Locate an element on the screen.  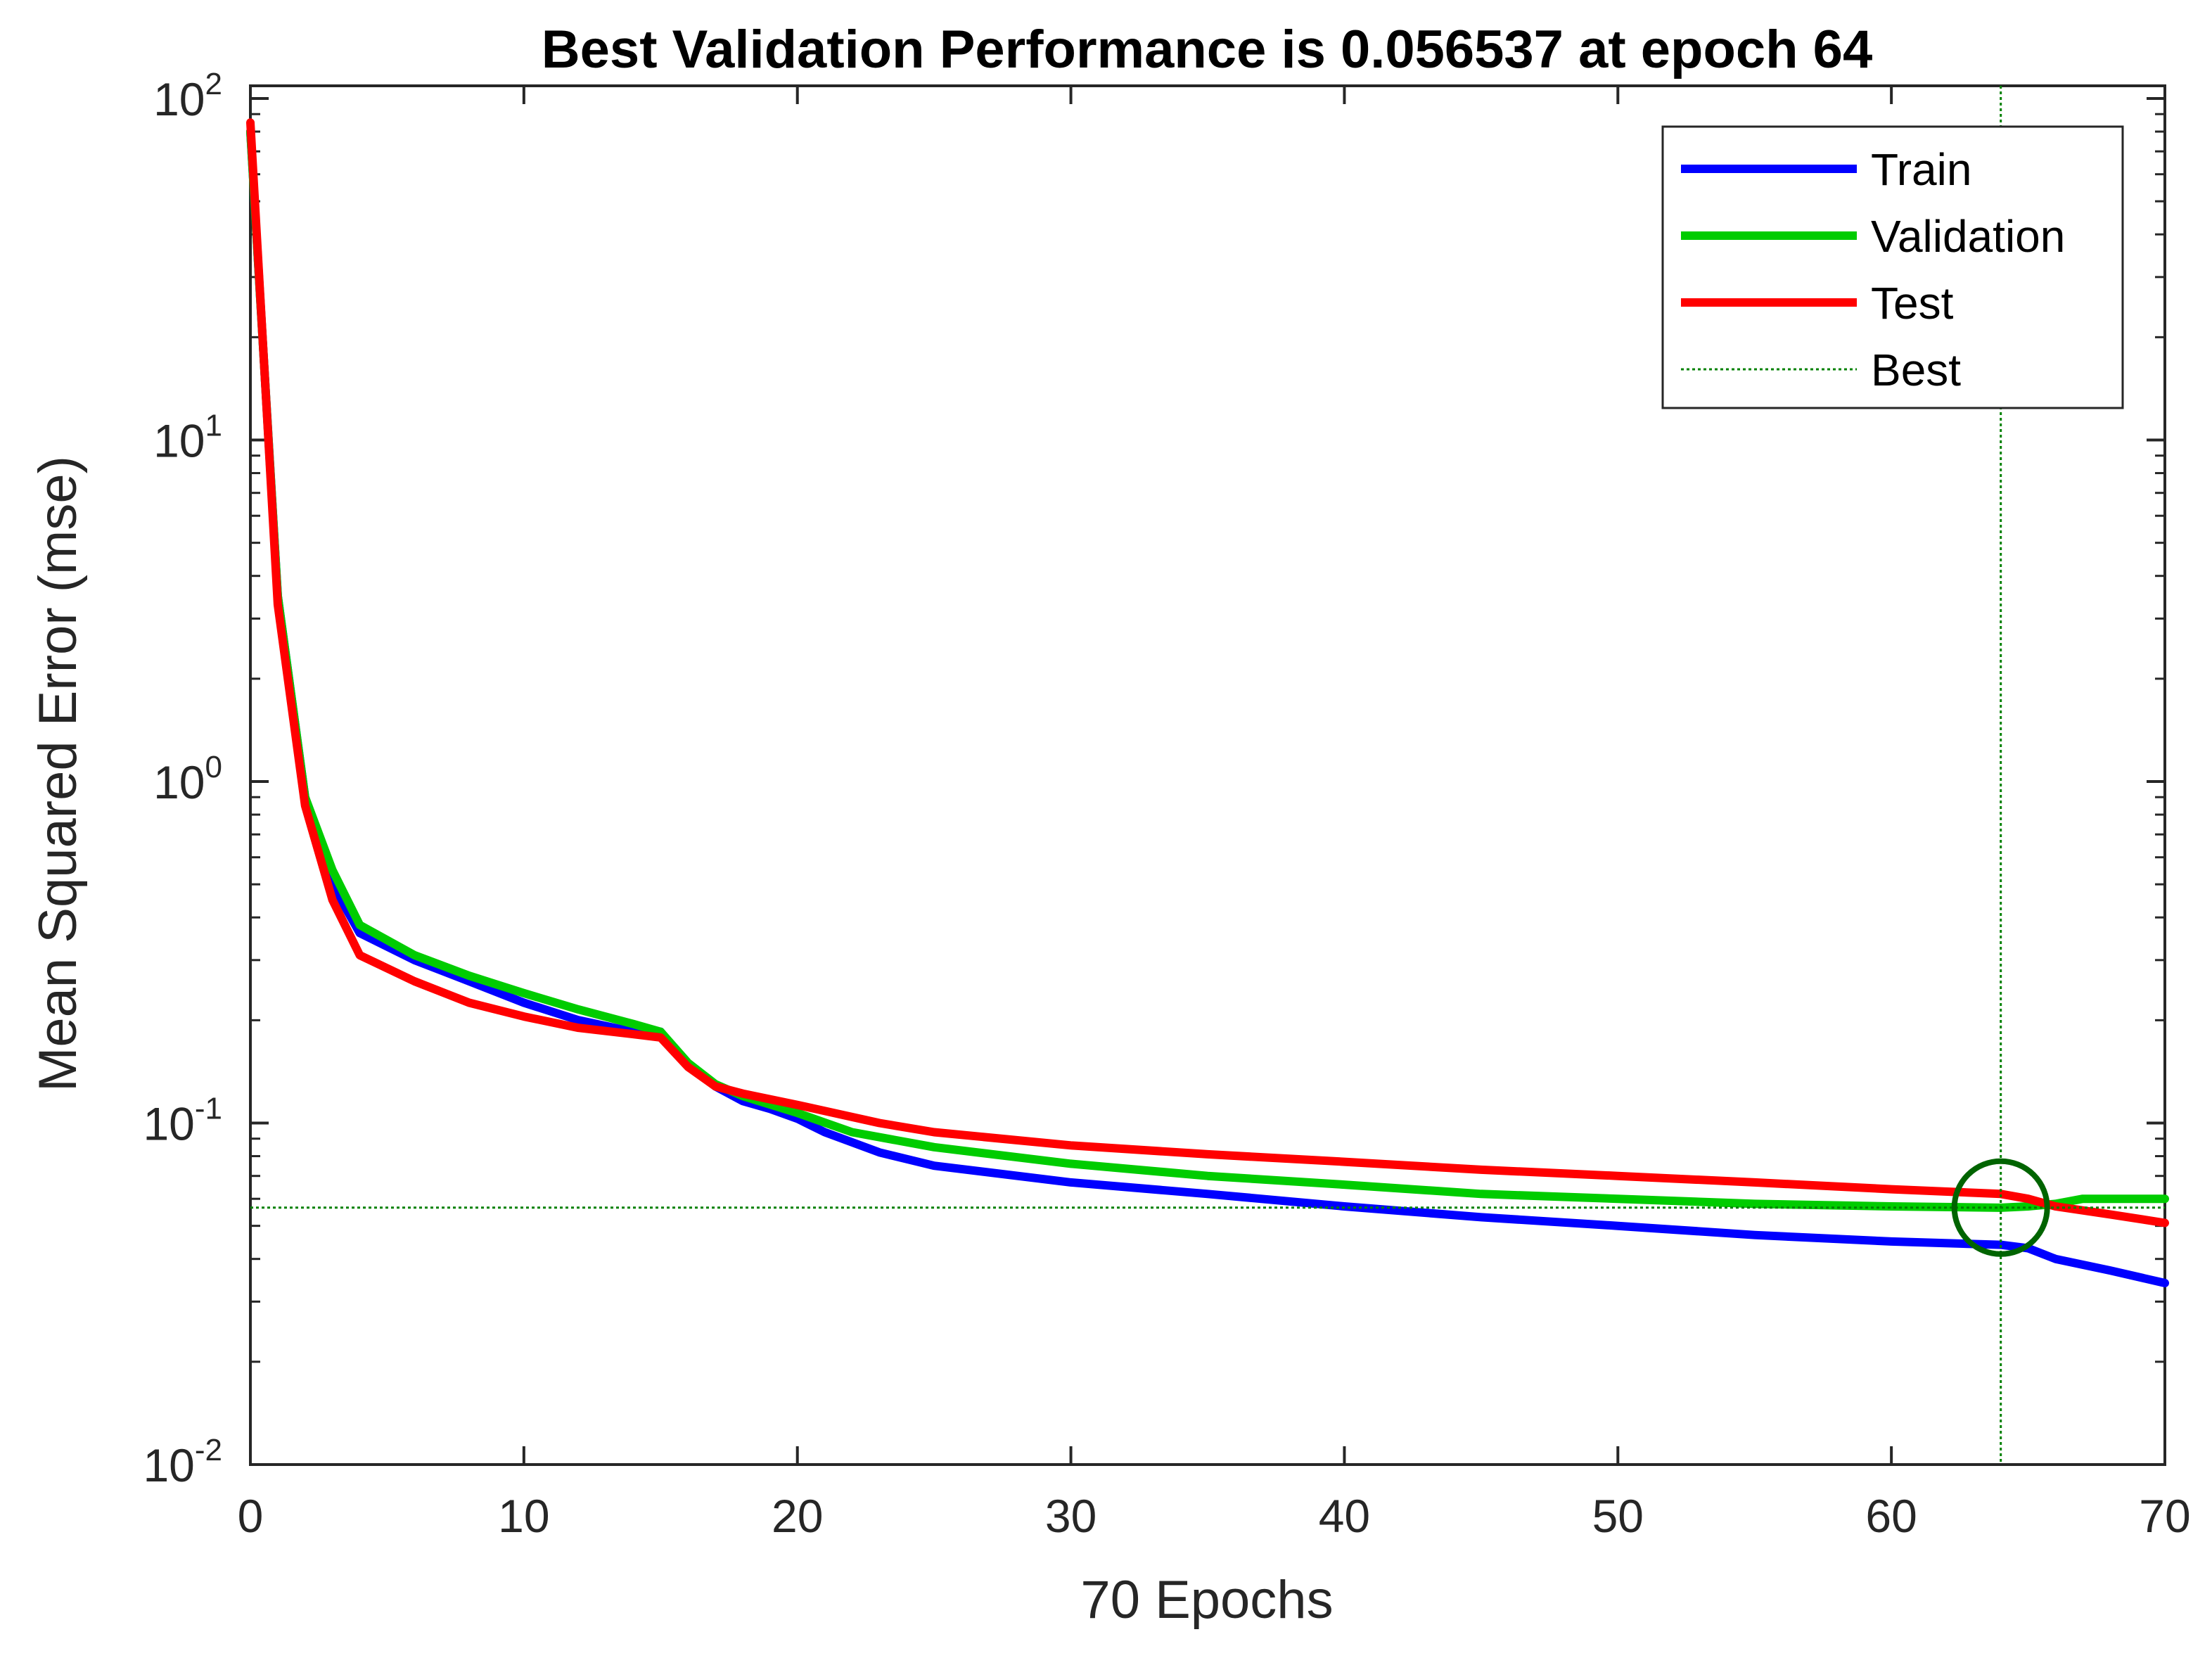
y-tick-label: 10⁻¹ is located at coordinates (182, 1121).